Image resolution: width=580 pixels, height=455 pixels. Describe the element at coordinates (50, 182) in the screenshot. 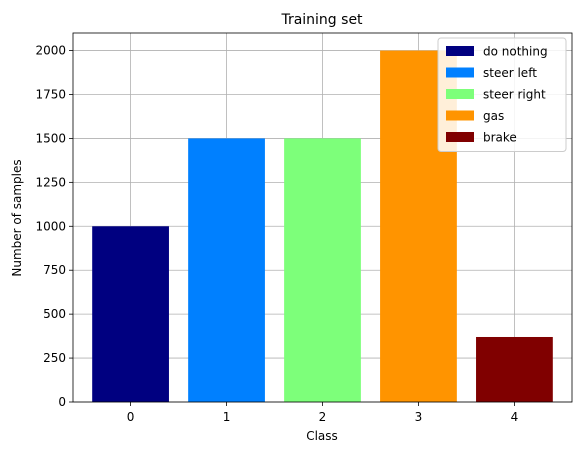

I see `y-tick-label: 1250` at that location.